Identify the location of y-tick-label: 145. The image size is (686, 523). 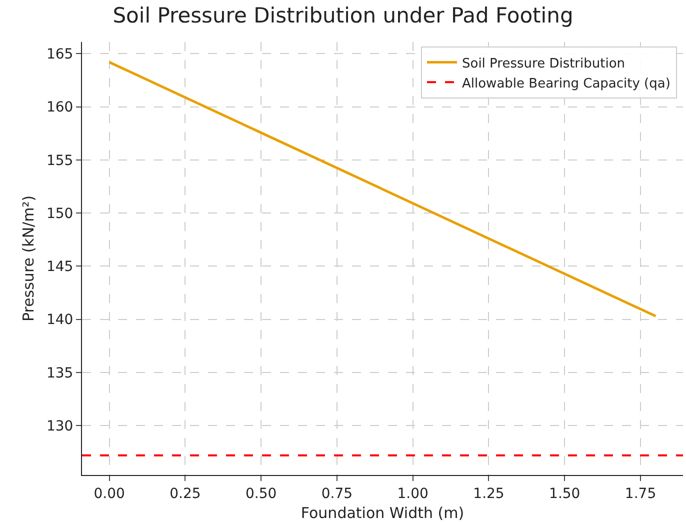
(60, 267).